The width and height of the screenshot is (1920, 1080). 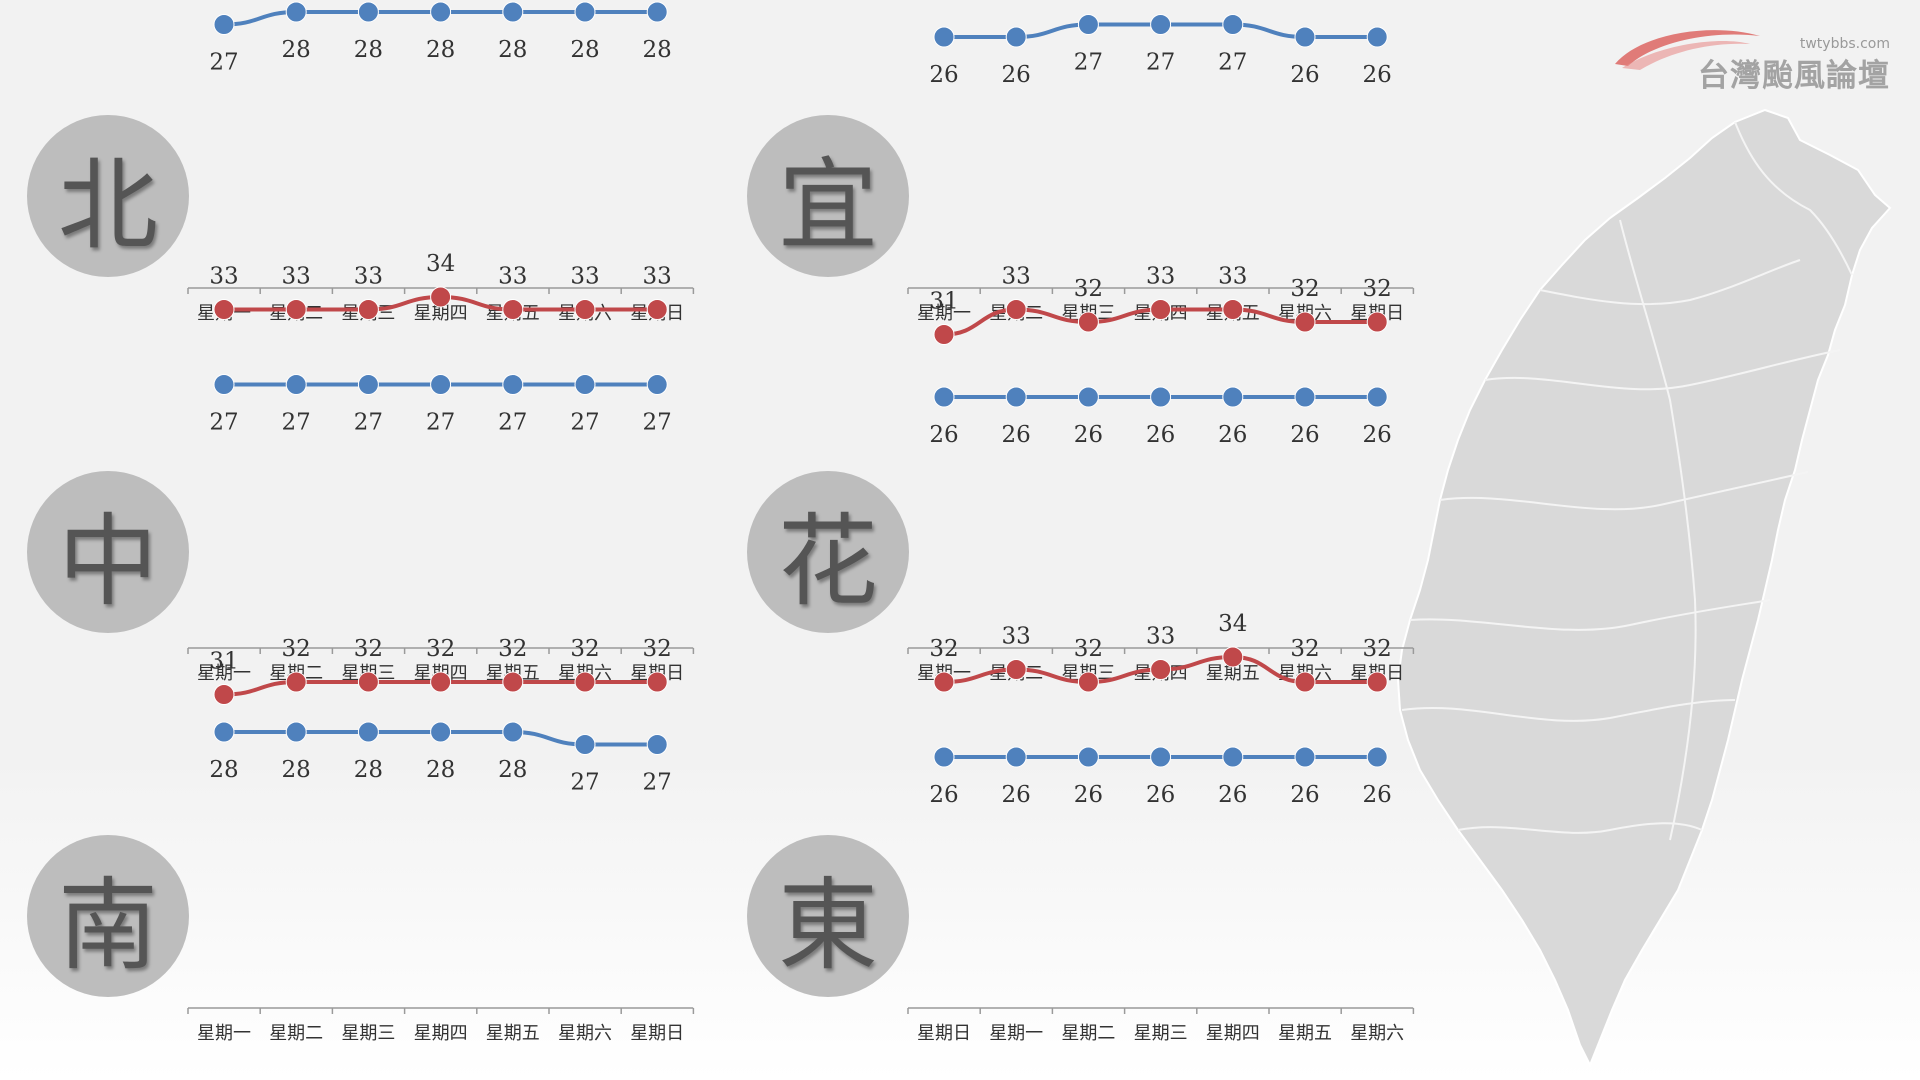 What do you see at coordinates (944, 1033) in the screenshot?
I see `x-tick-label: 星期日` at bounding box center [944, 1033].